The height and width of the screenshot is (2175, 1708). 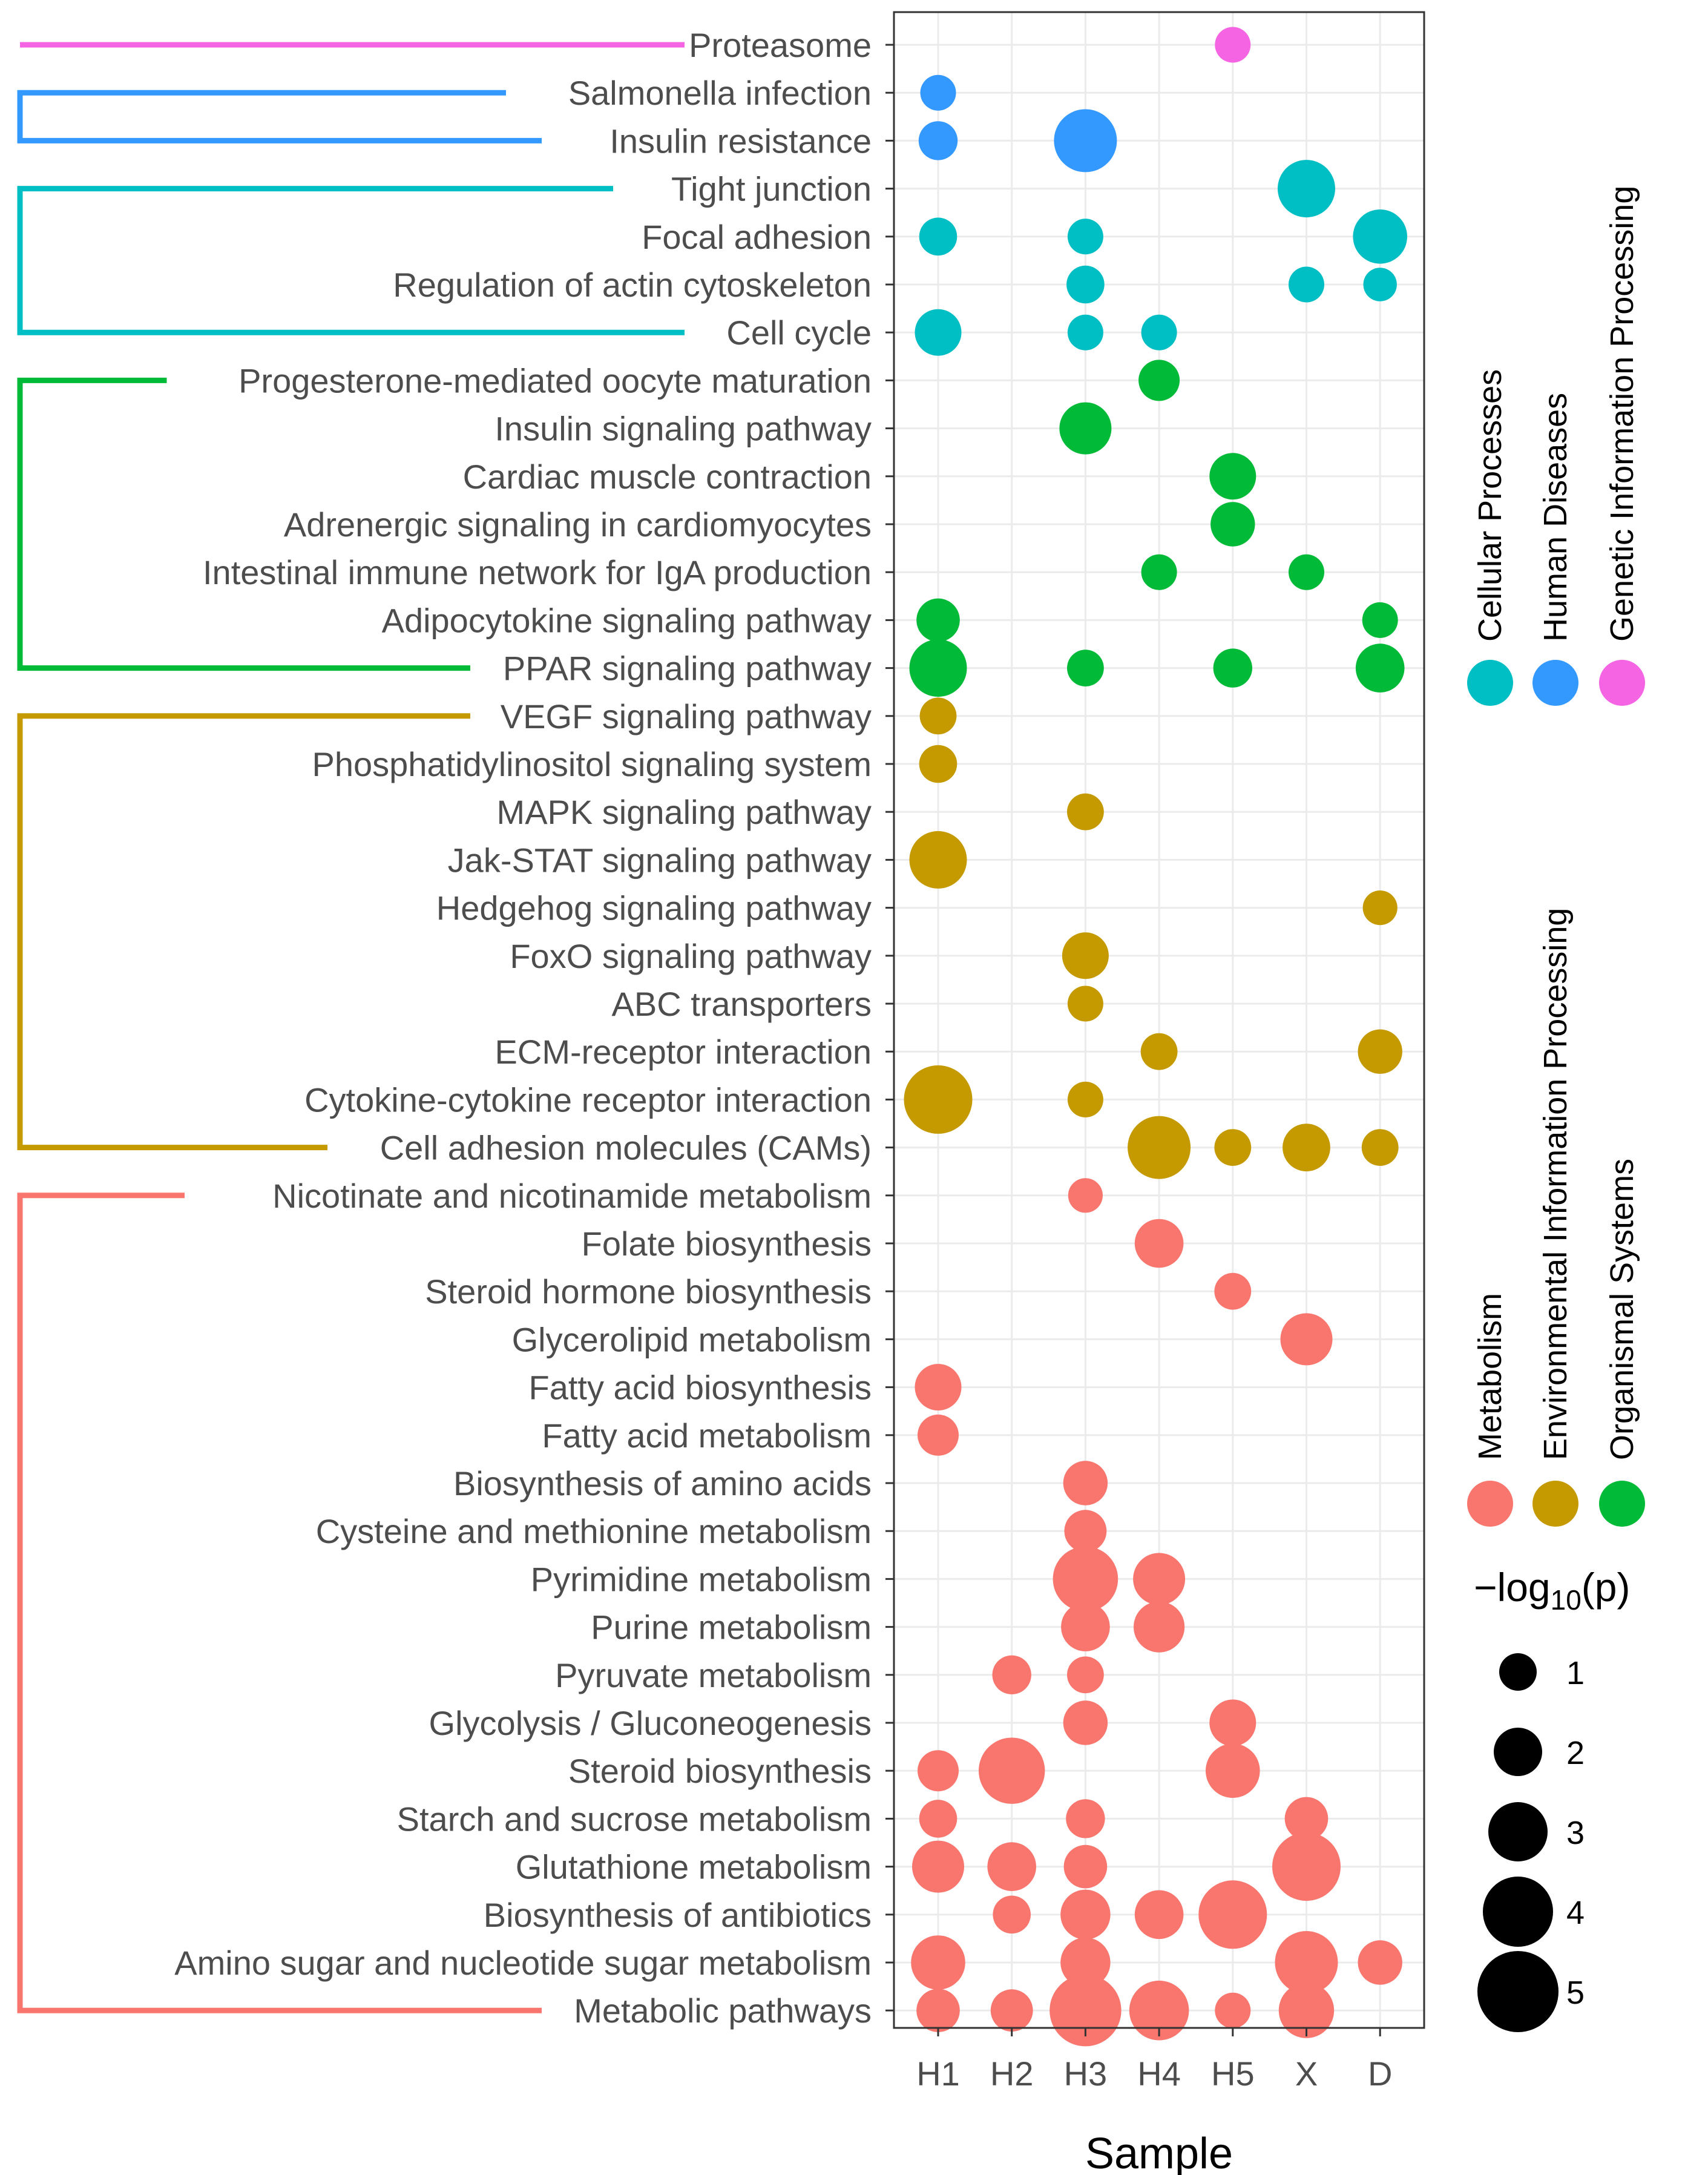 What do you see at coordinates (578, 524) in the screenshot?
I see `y-tick-label: Adrenergic signaling in cardiomyocytes` at bounding box center [578, 524].